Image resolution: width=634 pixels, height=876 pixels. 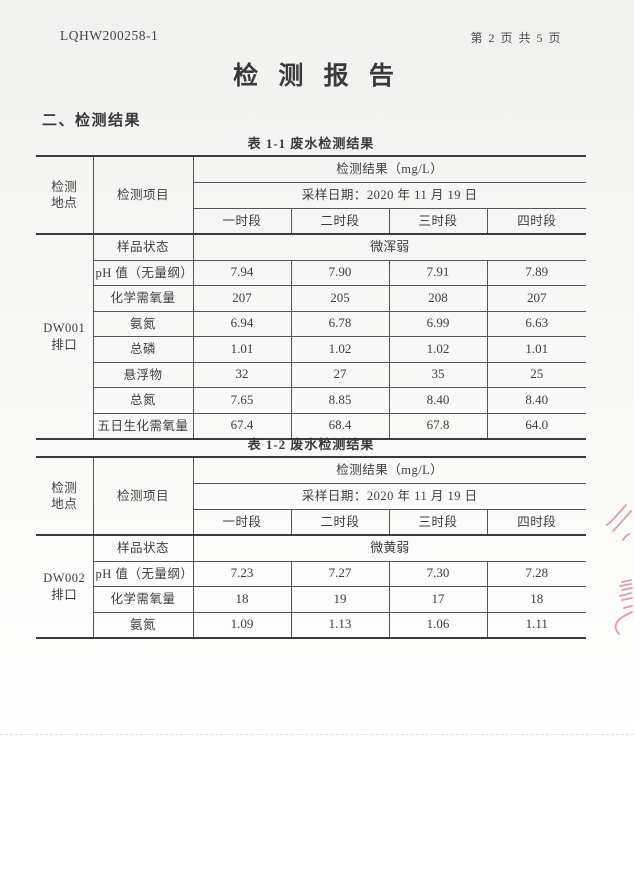 I want to click on sample-status-row: DW002 排口 样品状态 微黄弱, so click(x=311, y=586).